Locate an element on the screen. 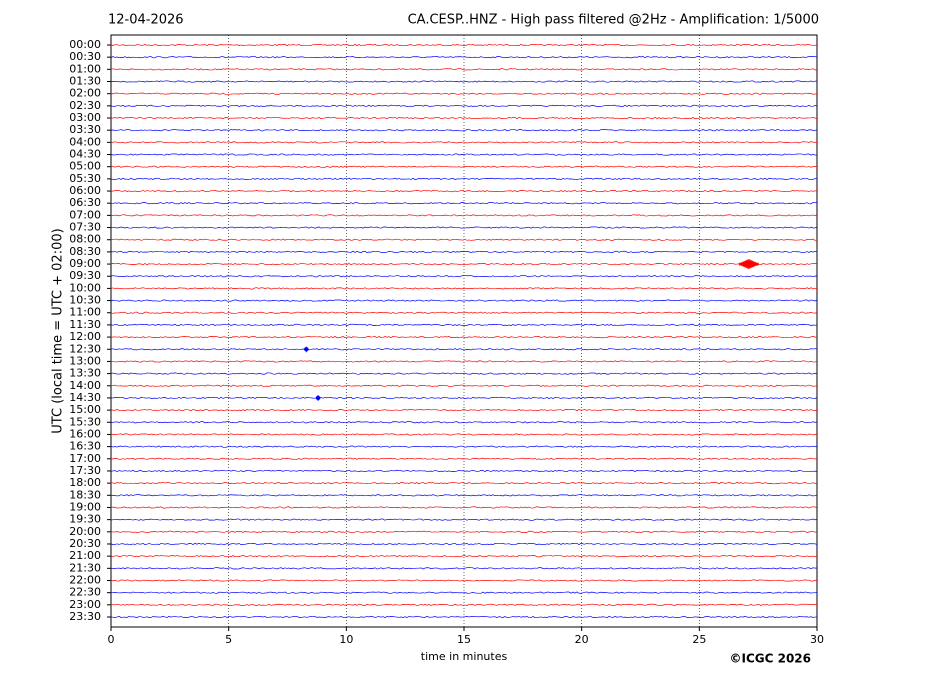 The height and width of the screenshot is (696, 927). y-tick-label: 23:30 is located at coordinates (85, 616).